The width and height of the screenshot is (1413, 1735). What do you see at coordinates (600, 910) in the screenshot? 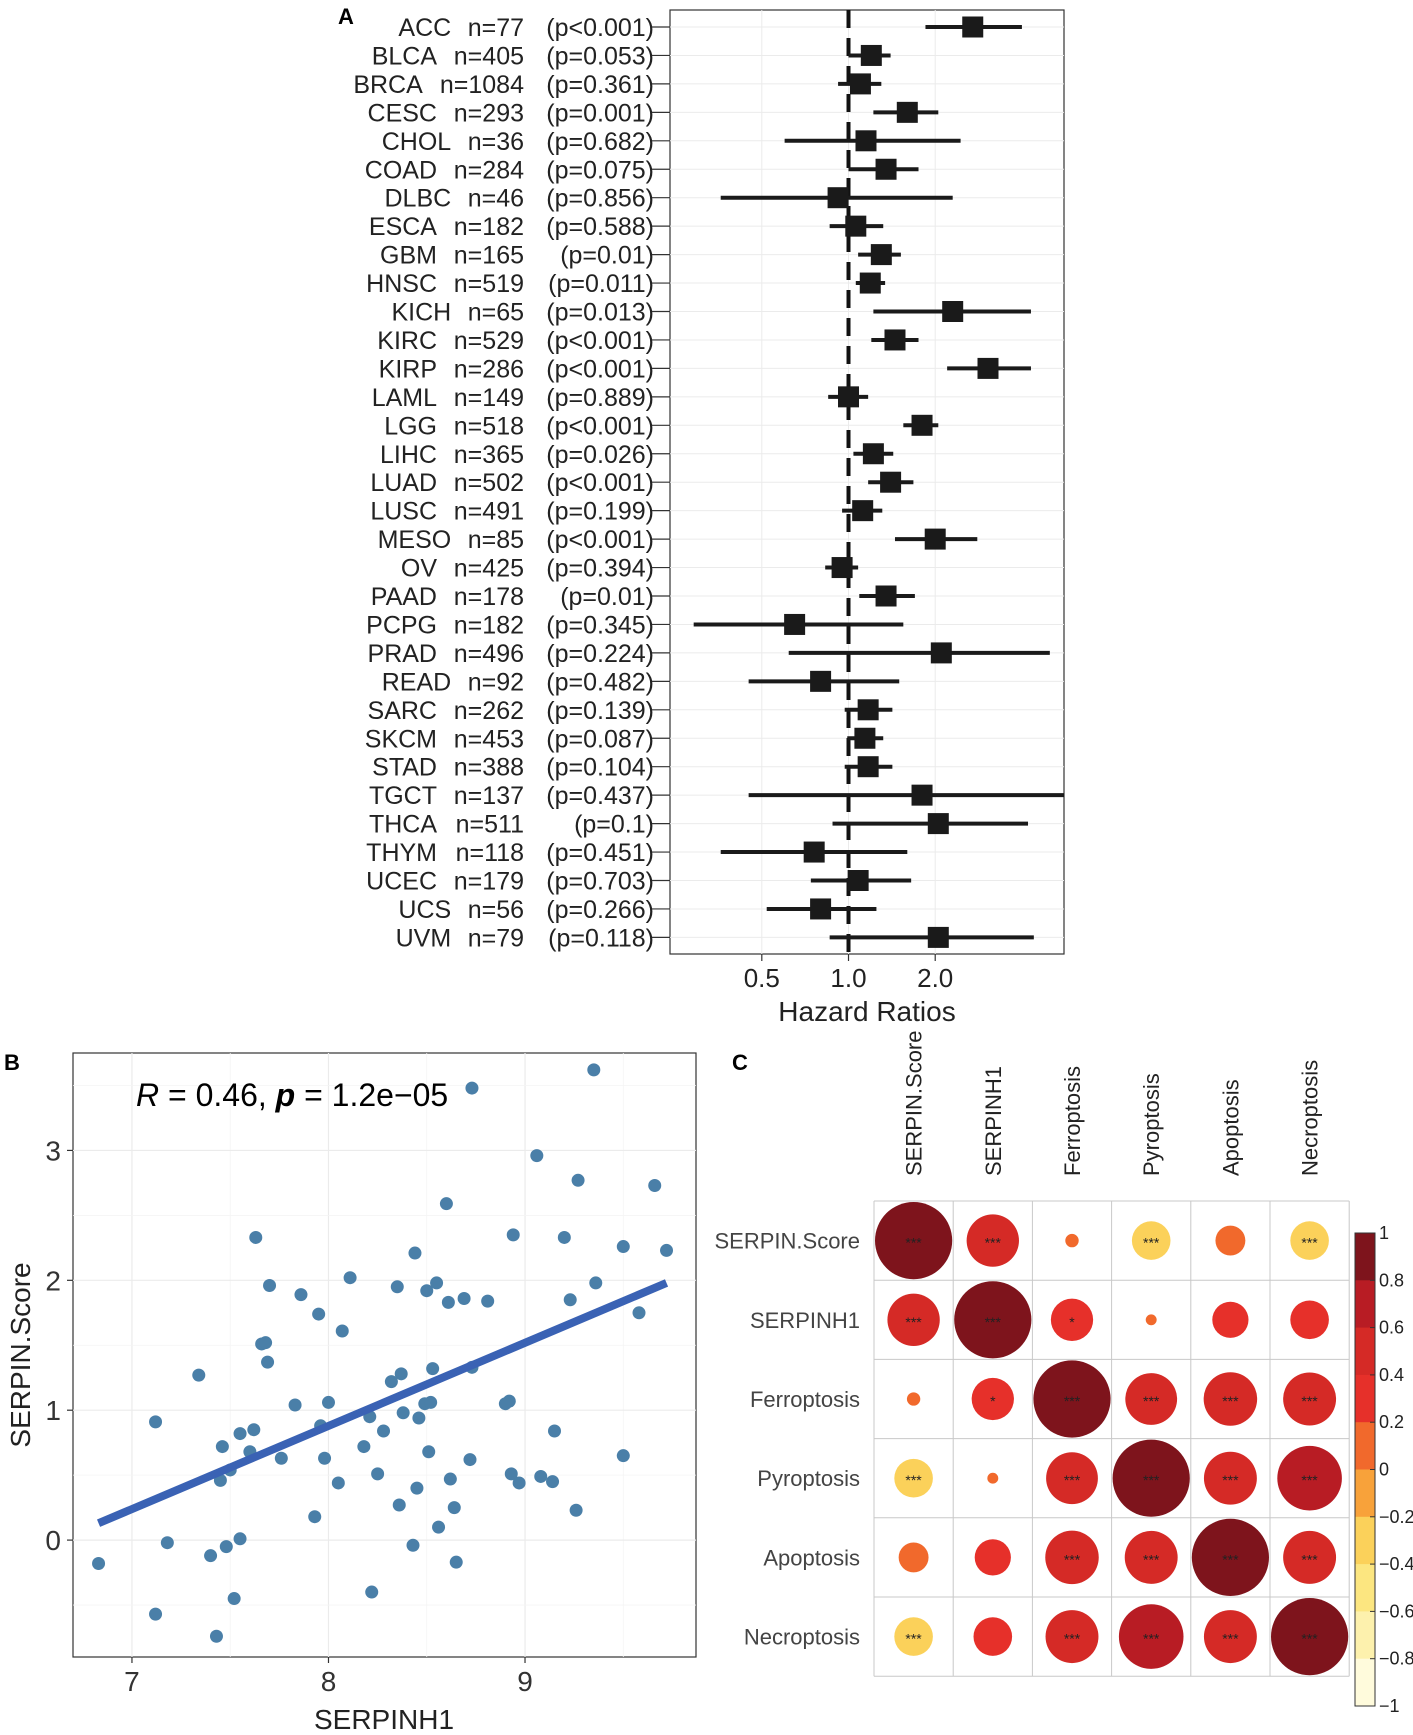
I see `p-value-label: (p=0.266)` at bounding box center [600, 910].